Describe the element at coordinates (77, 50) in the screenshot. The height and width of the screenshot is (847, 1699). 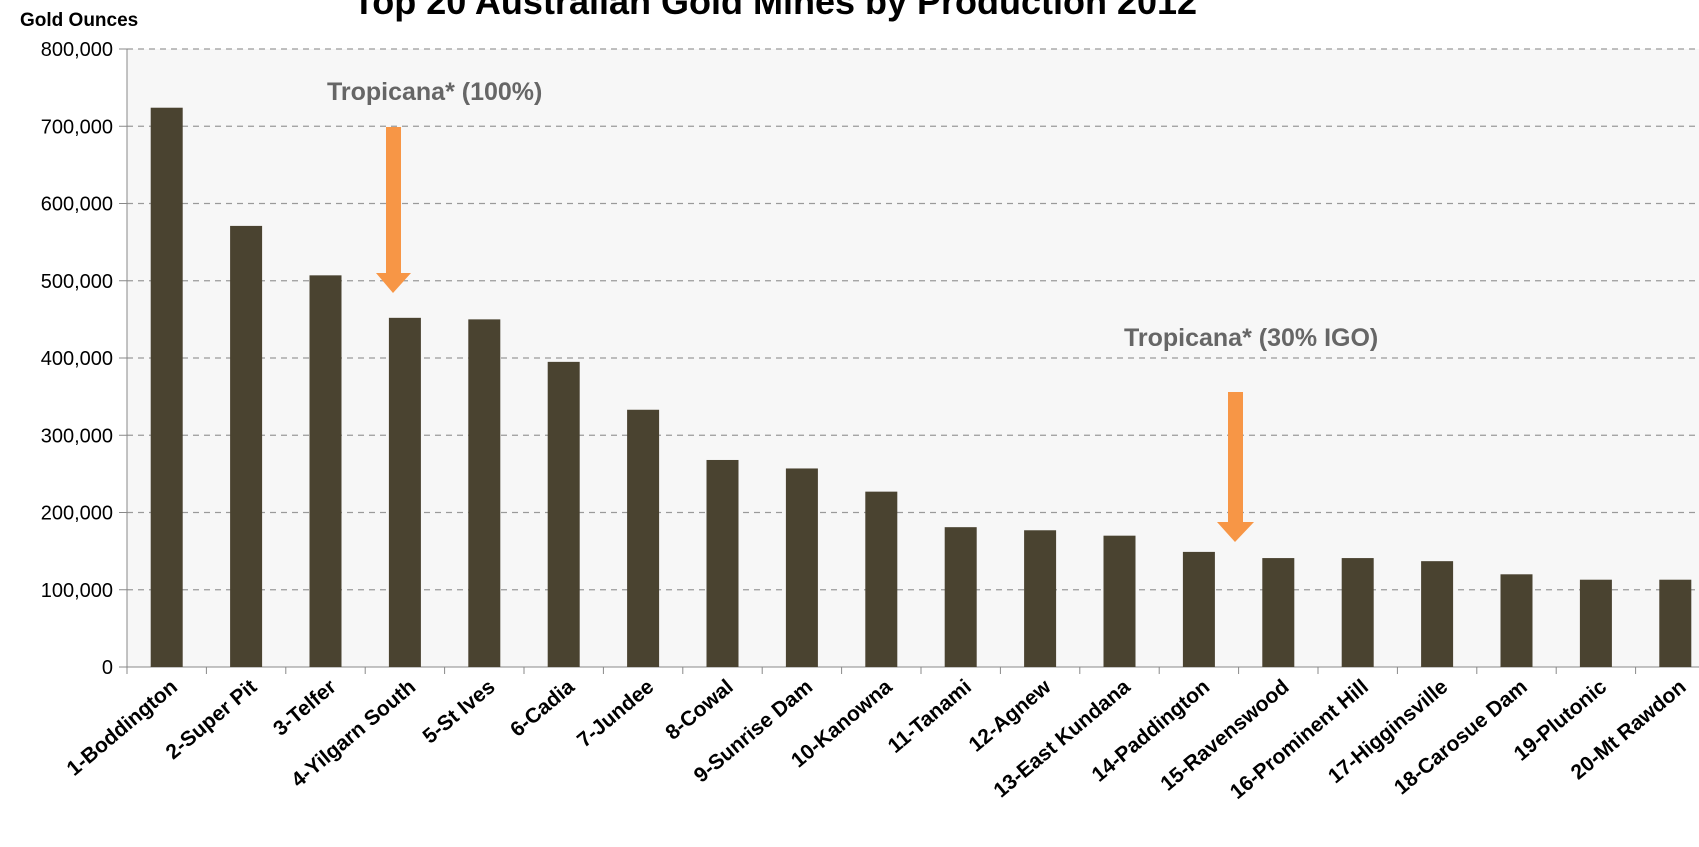
I see `y-tick-label: 800,000` at that location.